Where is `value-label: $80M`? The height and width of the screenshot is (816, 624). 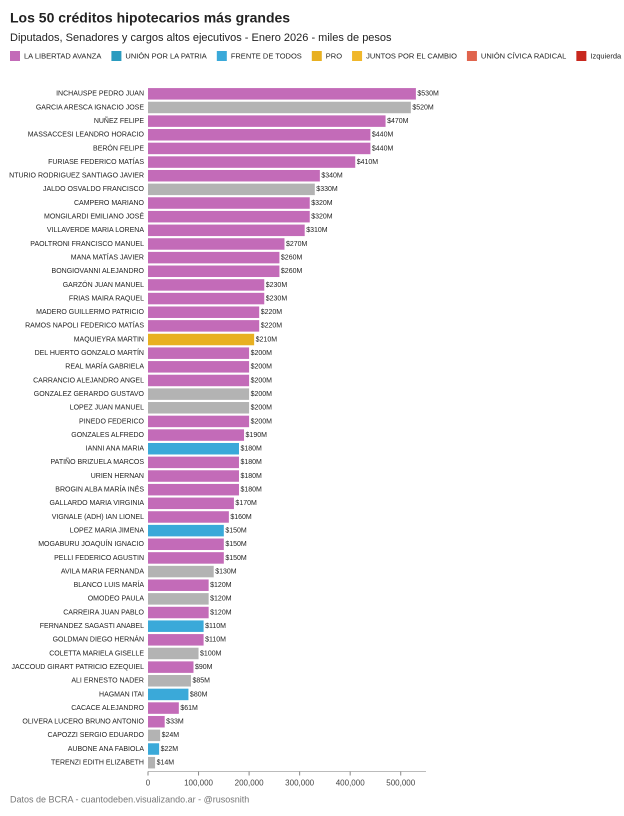 value-label: $80M is located at coordinates (199, 694).